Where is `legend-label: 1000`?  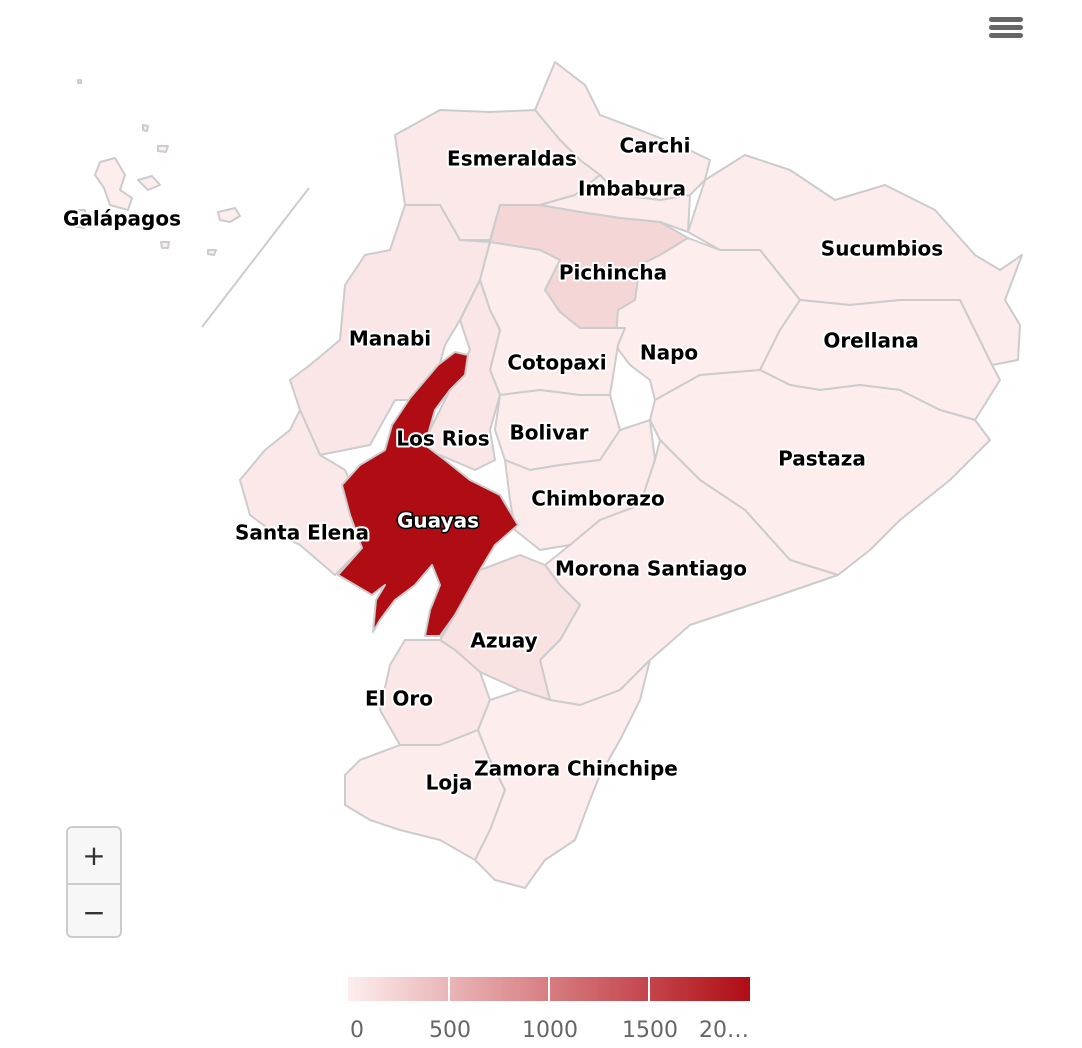 legend-label: 1000 is located at coordinates (550, 1030).